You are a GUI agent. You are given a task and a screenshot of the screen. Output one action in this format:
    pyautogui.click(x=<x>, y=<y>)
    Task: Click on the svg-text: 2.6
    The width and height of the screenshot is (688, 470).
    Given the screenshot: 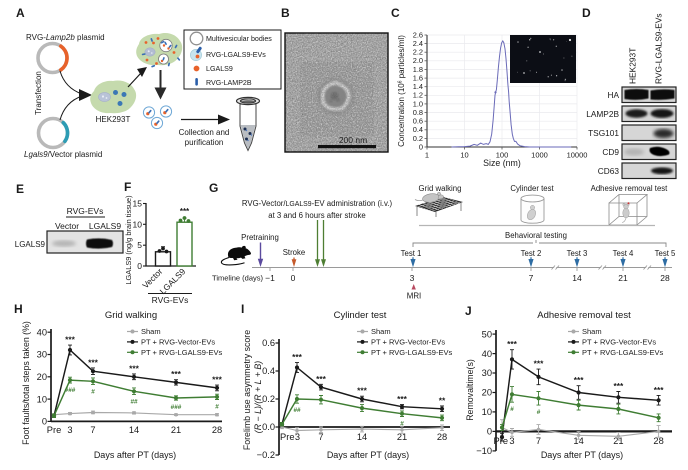 What is the action you would take?
    pyautogui.click(x=418, y=34)
    